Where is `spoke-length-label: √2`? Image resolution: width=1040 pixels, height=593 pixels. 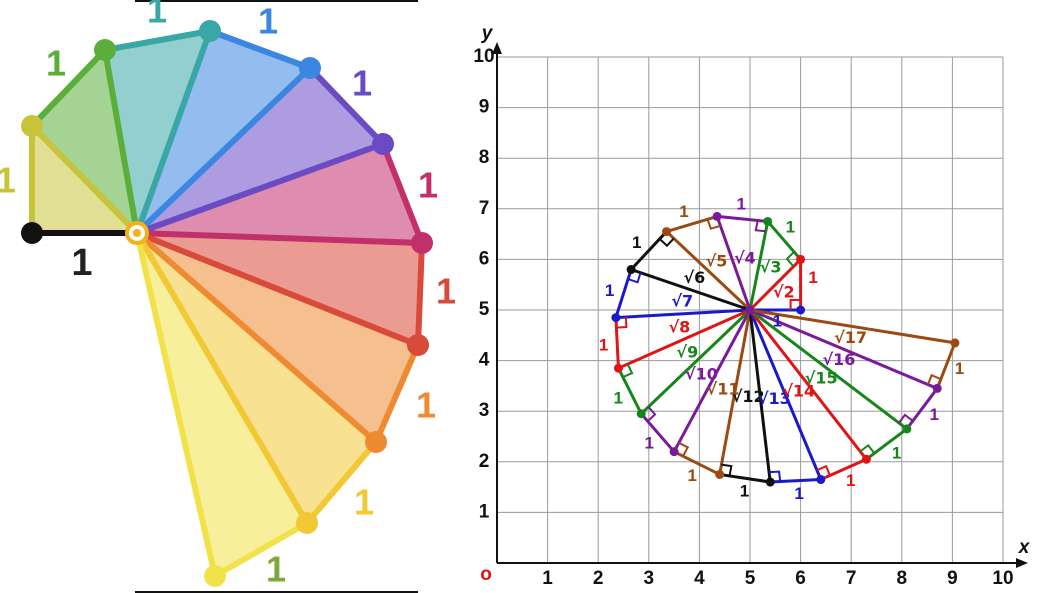 spoke-length-label: √2 is located at coordinates (784, 292).